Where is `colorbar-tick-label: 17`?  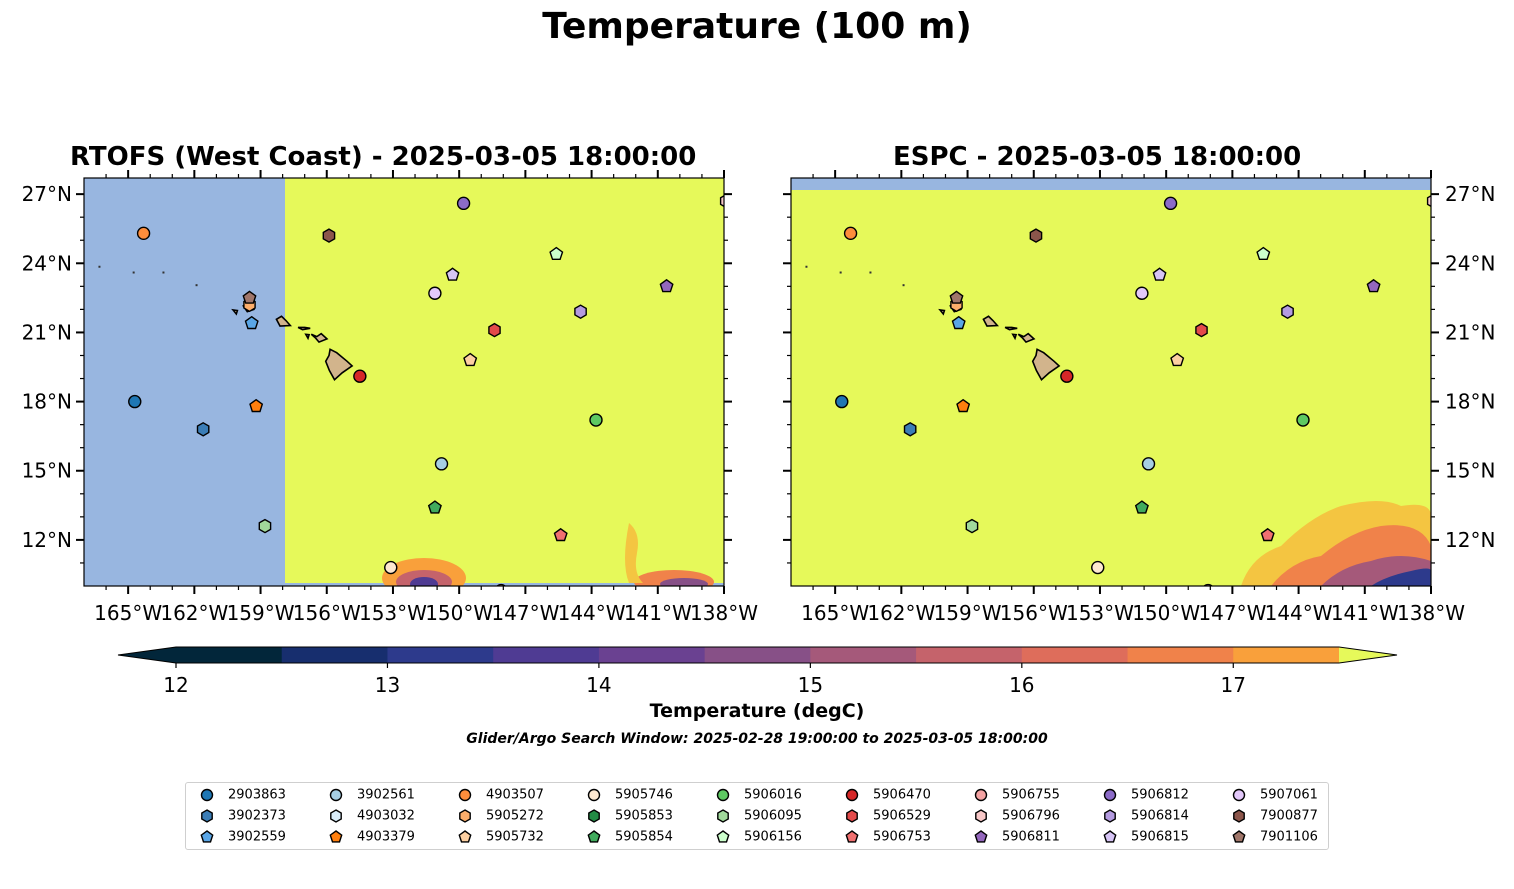
colorbar-tick-label: 17 is located at coordinates (1233, 685).